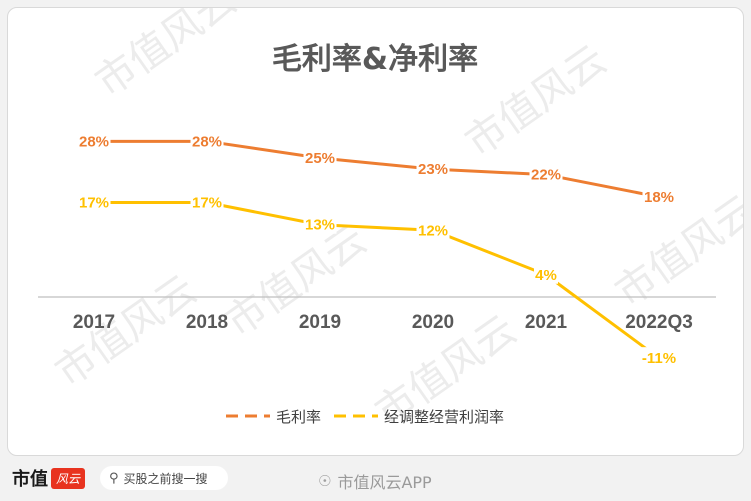  Describe the element at coordinates (325, 481) in the screenshot. I see `weibo-icon: ☉` at that location.